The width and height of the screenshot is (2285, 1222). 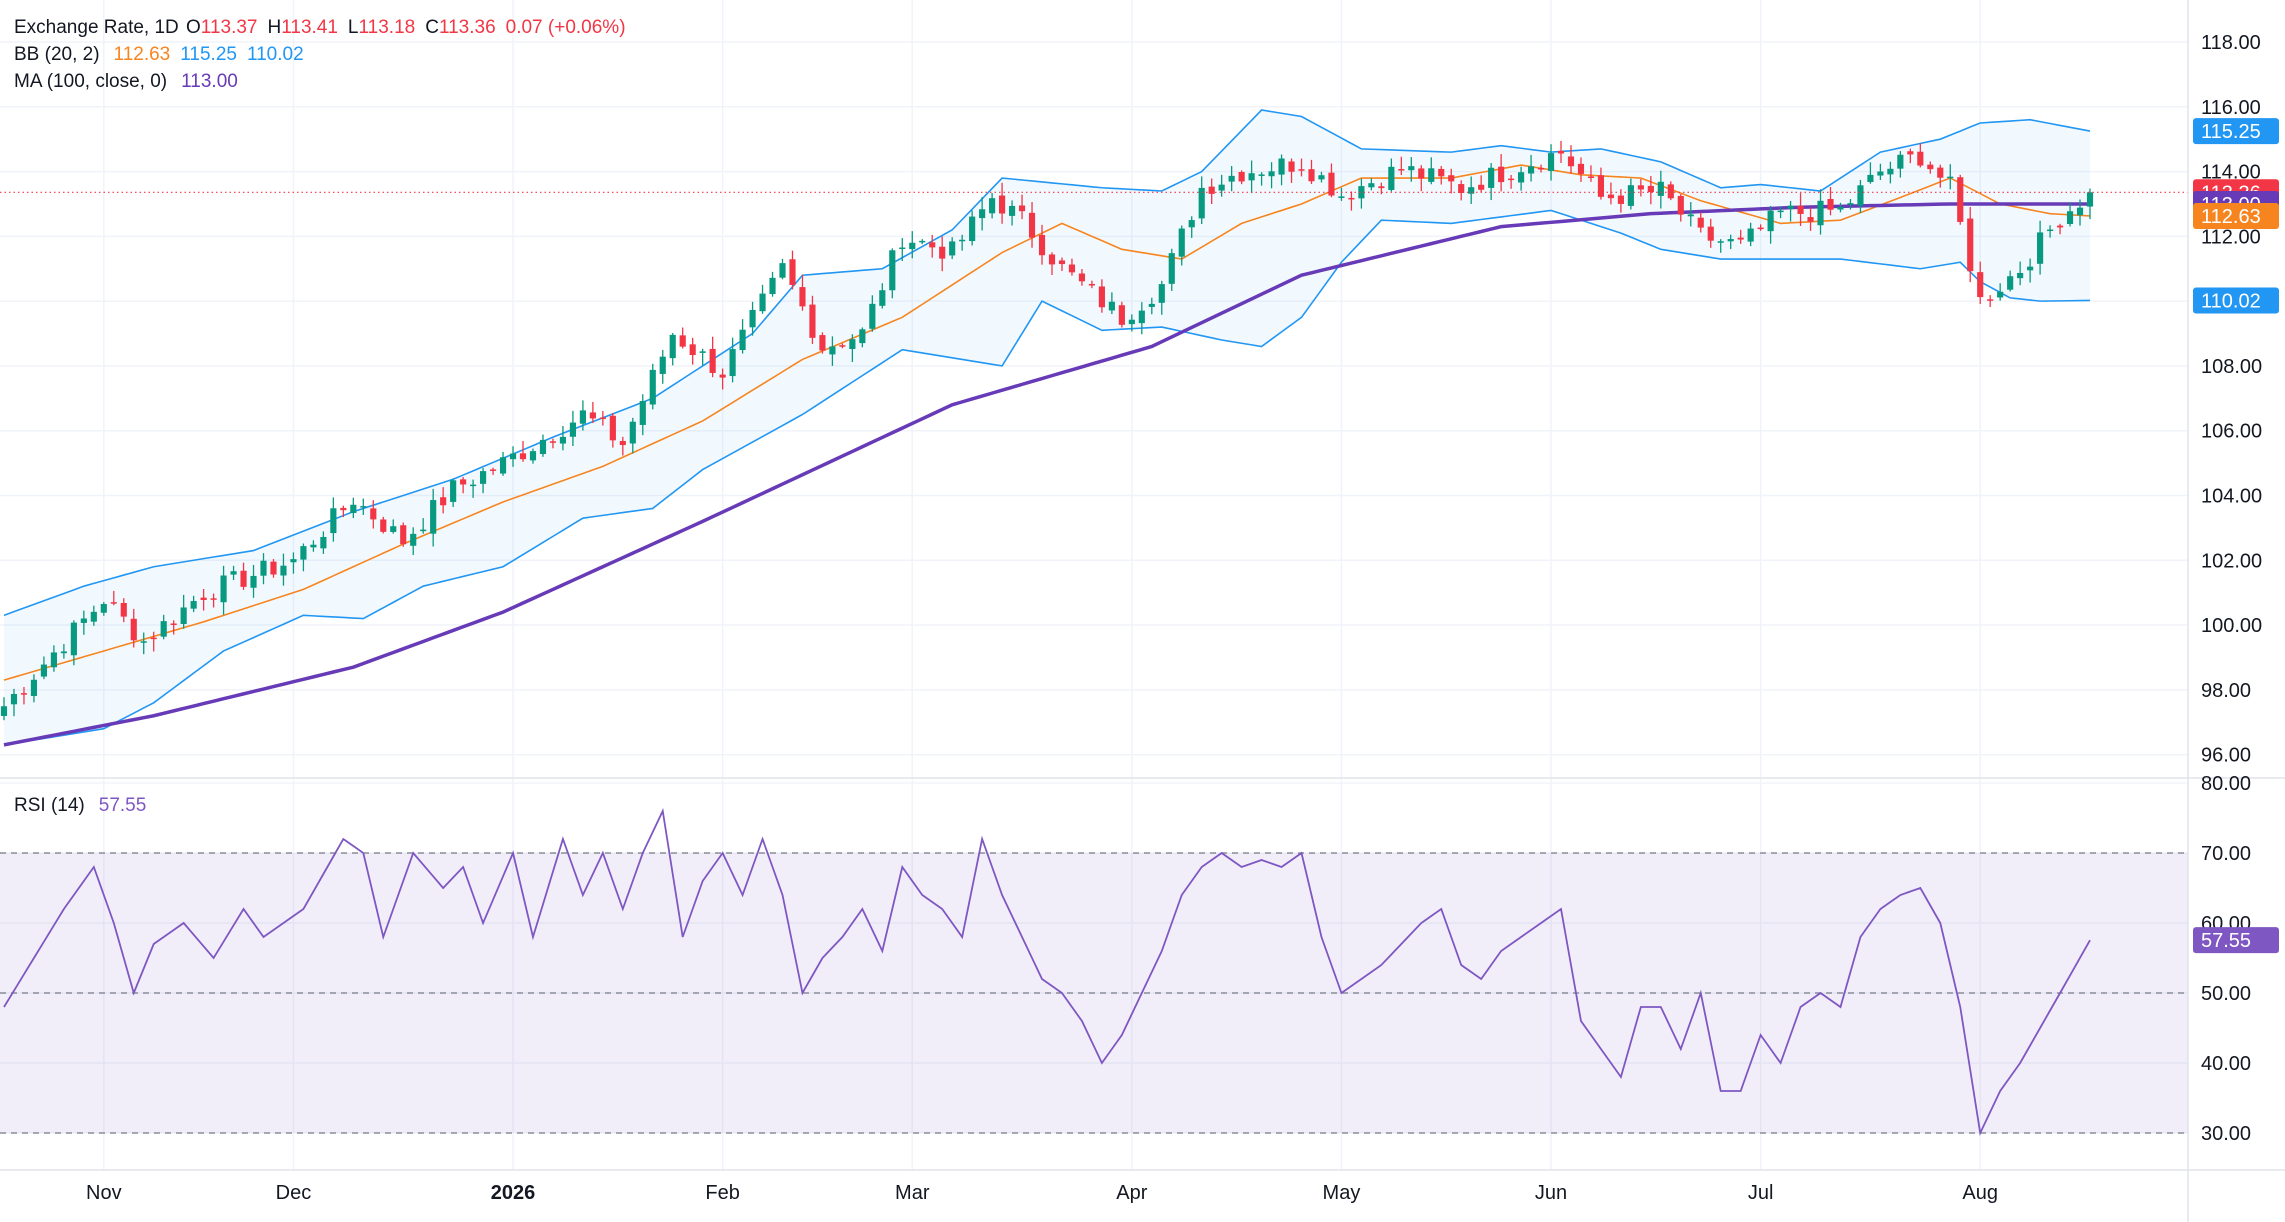 I want to click on legend-close: 113.36, so click(x=467, y=27).